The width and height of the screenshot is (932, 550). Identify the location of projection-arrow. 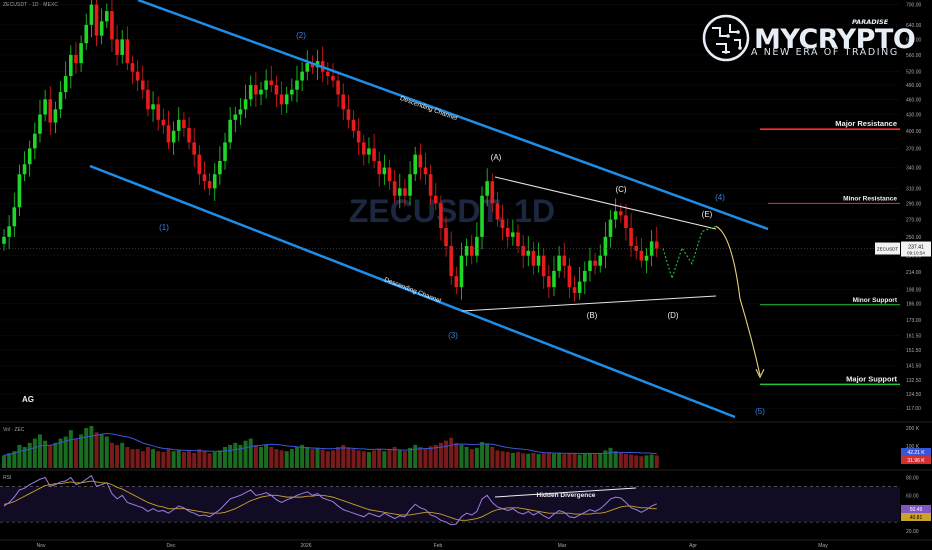
(760, 373).